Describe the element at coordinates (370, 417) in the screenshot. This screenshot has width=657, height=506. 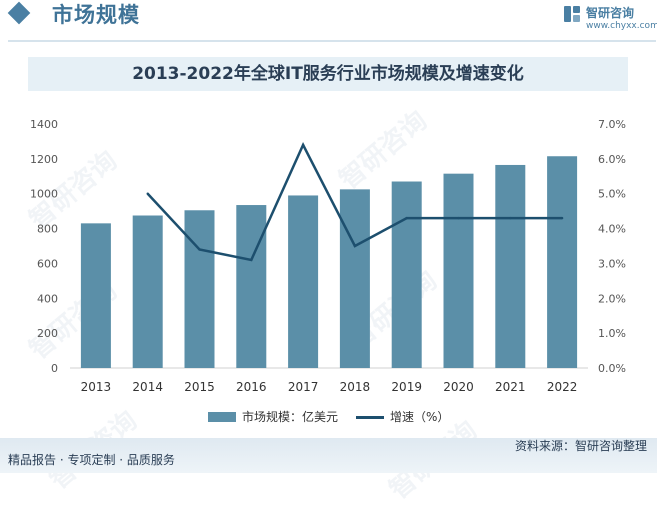
I see `legend-swatch-line` at that location.